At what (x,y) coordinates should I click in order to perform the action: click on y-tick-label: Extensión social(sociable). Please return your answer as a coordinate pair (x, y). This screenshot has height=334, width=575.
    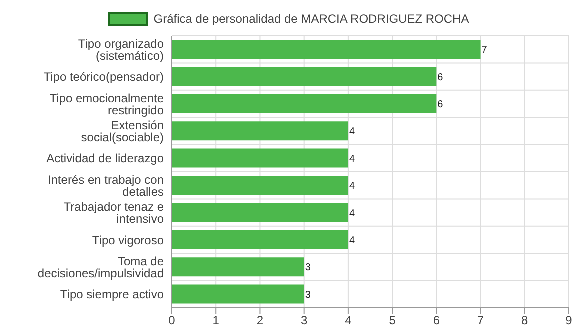
    Looking at the image, I should click on (122, 131).